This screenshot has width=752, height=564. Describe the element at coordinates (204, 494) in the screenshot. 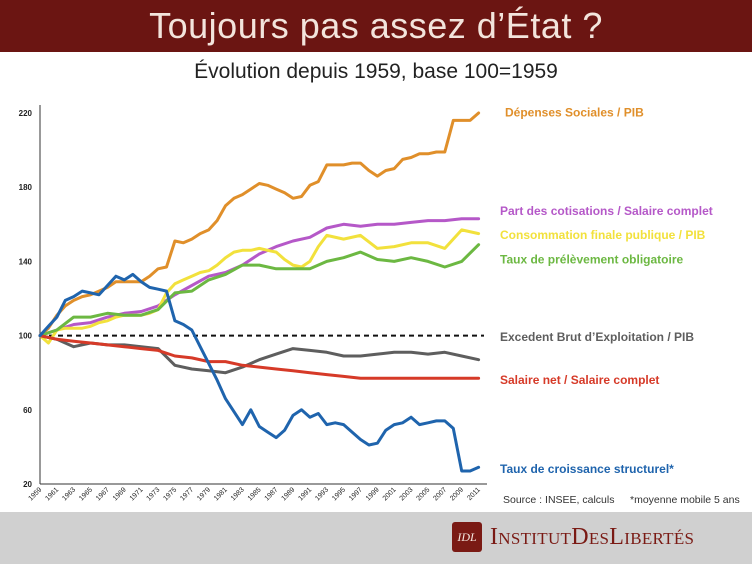

I see `x-tick-label: 1979` at that location.